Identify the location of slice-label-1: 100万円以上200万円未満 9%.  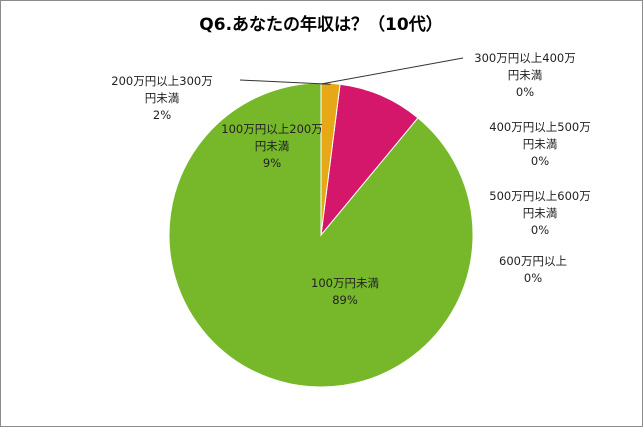
(271, 146).